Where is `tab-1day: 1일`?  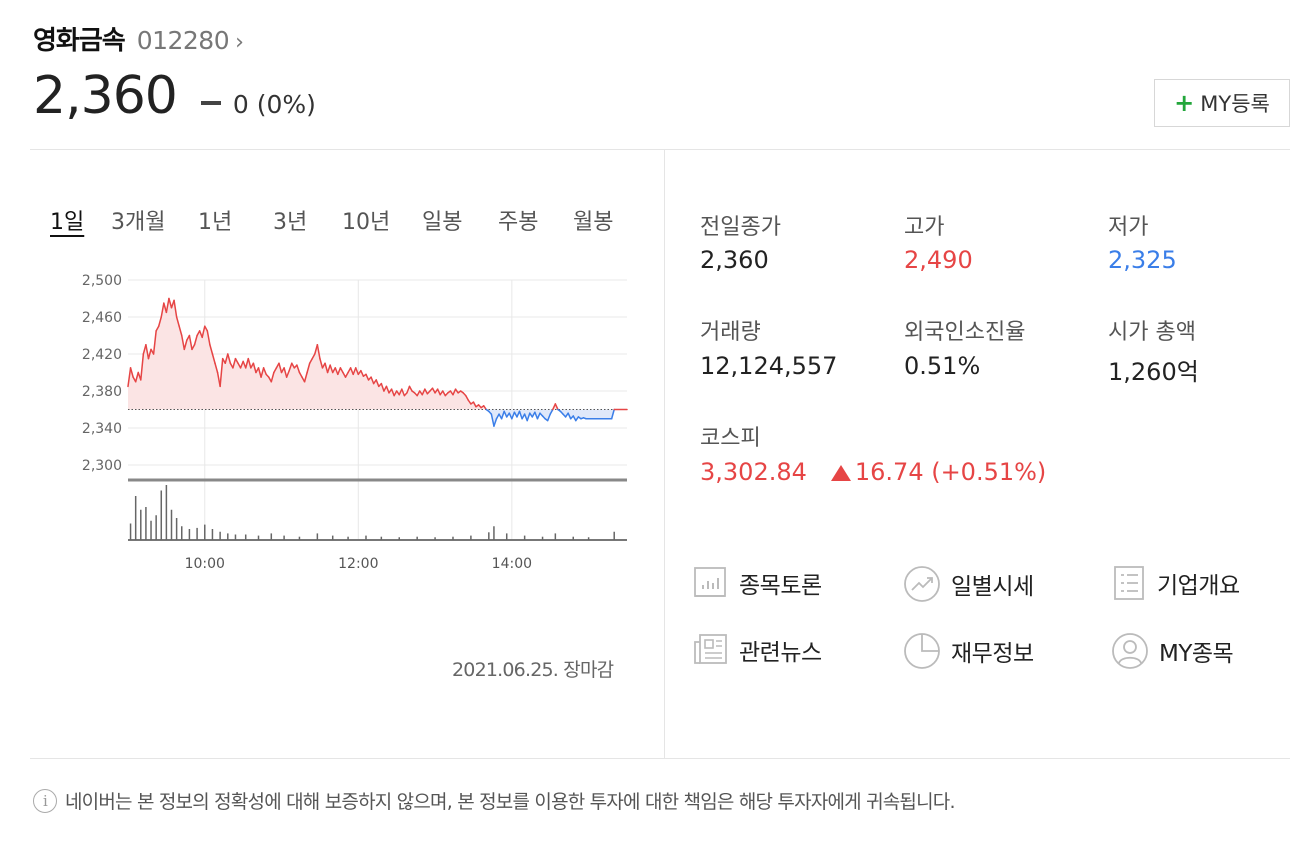
tab-1day: 1일 is located at coordinates (67, 222).